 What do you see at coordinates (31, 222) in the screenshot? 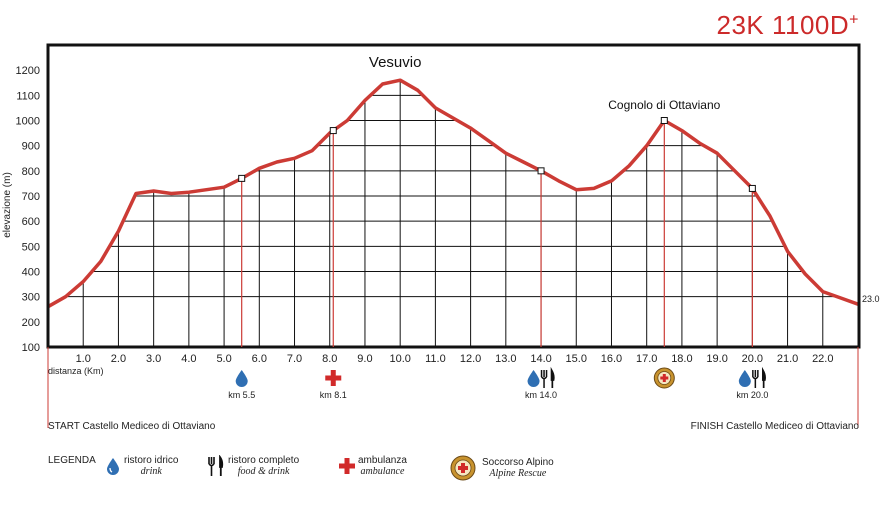
I see `y-tick-label: 600` at bounding box center [31, 222].